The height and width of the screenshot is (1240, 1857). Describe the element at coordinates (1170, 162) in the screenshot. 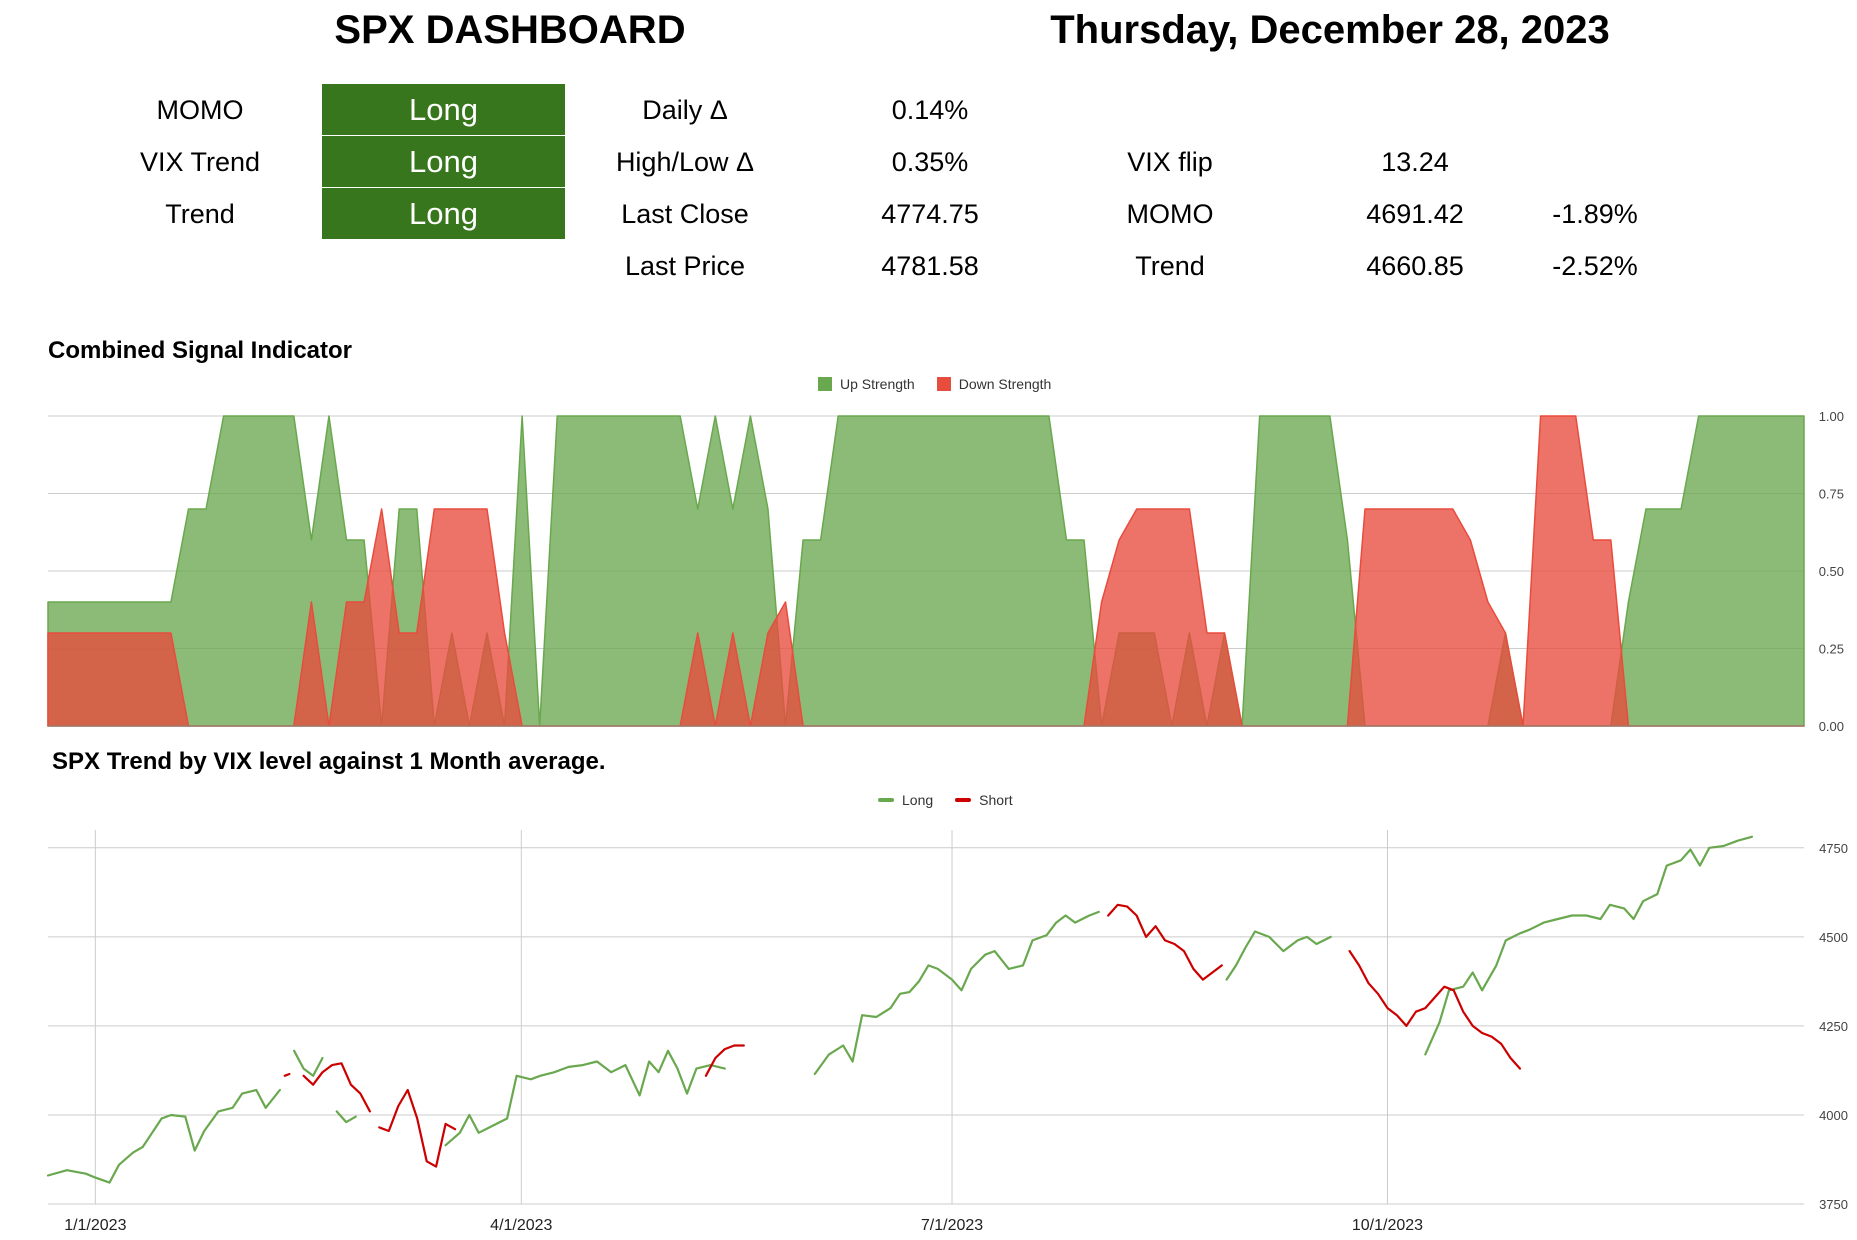

I see `level-label-vix-flip: VIX flip` at that location.